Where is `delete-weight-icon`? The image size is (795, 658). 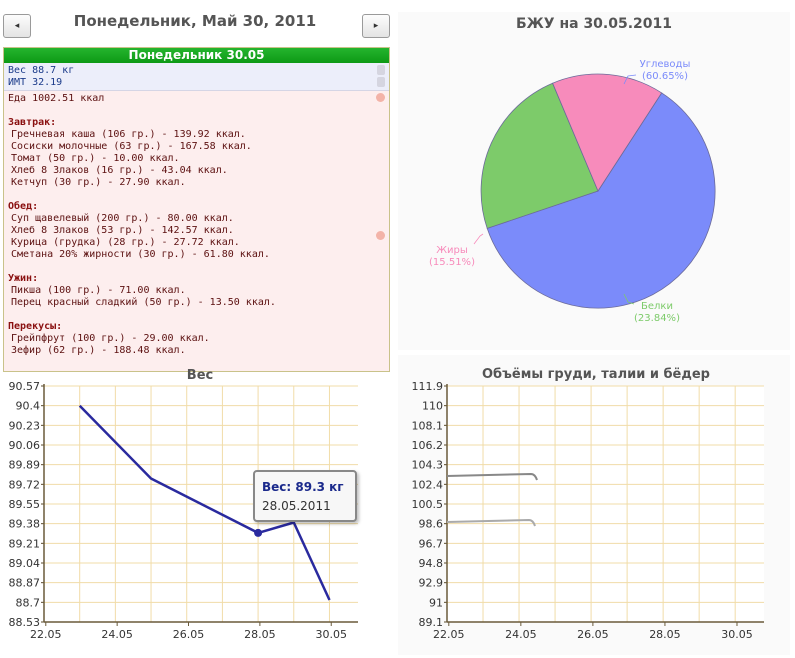 delete-weight-icon is located at coordinates (381, 70).